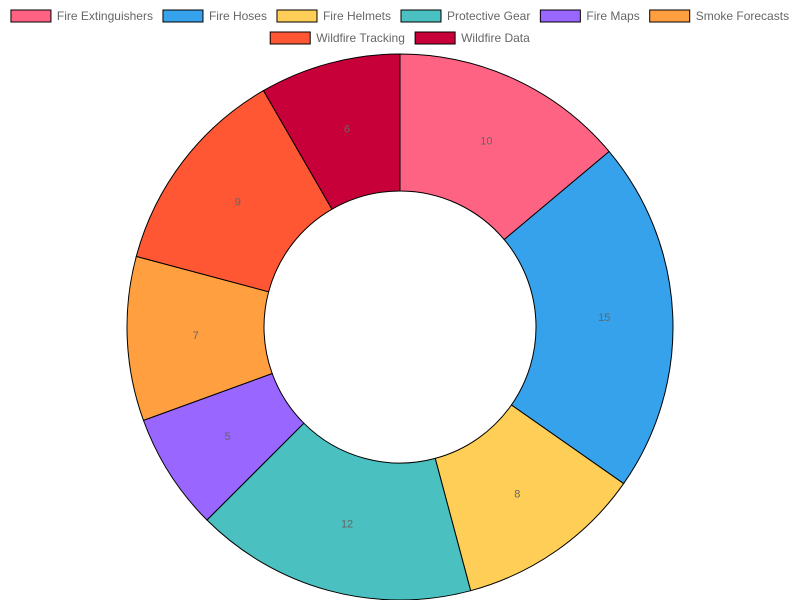  I want to click on slice-wildfire-tracking, so click(234, 191).